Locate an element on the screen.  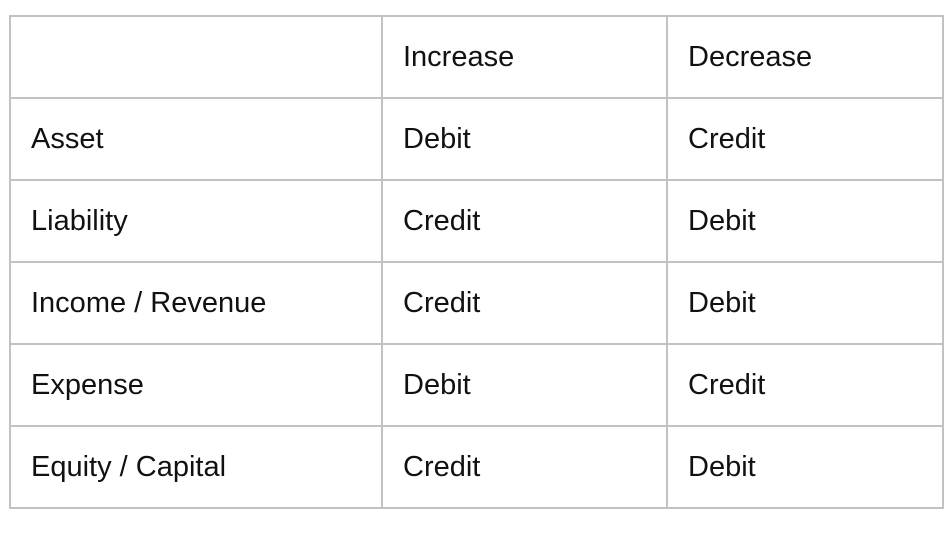
account-type-cell: Income / Revenue is located at coordinates (196, 303).